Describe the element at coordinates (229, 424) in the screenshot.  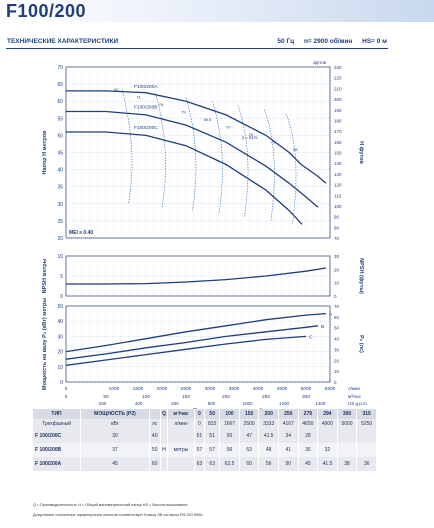
I see `table-subheader-cell: 1667` at that location.